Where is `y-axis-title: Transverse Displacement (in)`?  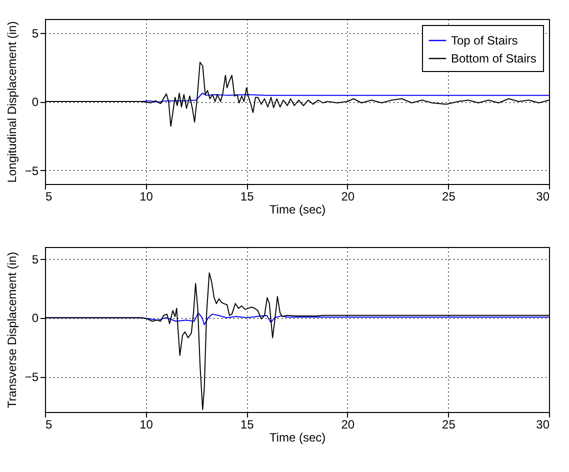 y-axis-title: Transverse Displacement (in) is located at coordinates (11, 330).